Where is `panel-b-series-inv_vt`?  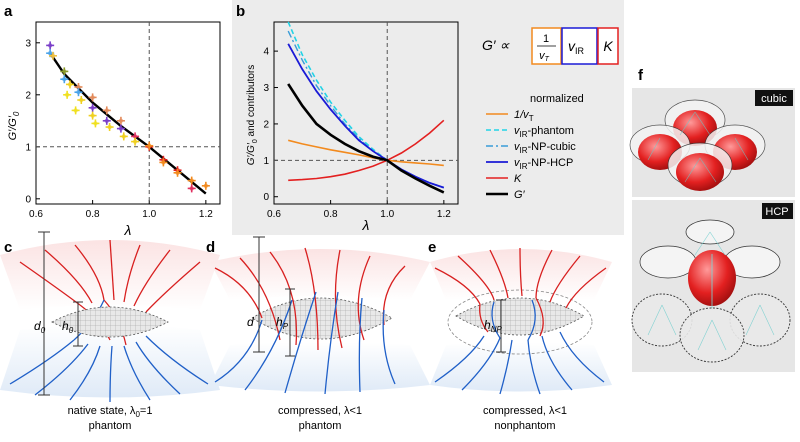
panel-b-series-inv_vt is located at coordinates (366, 153).